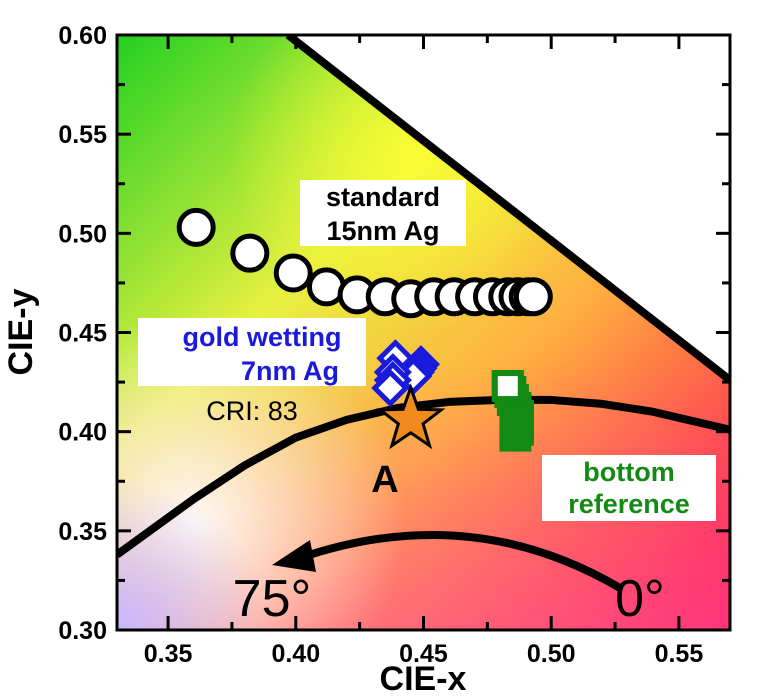 This screenshot has width=768, height=698. Describe the element at coordinates (82, 334) in the screenshot. I see `y-tick-label: 0.45` at that location.